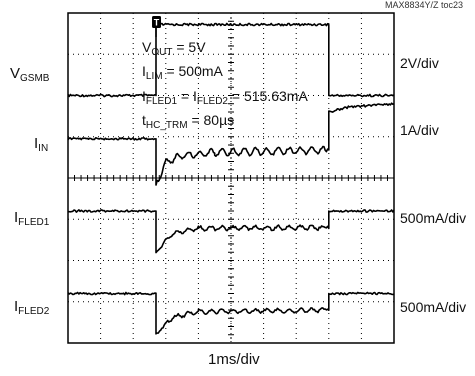 The image size is (475, 376). I want to click on channel-label-vgsmb: VGSMB, so click(30, 74).